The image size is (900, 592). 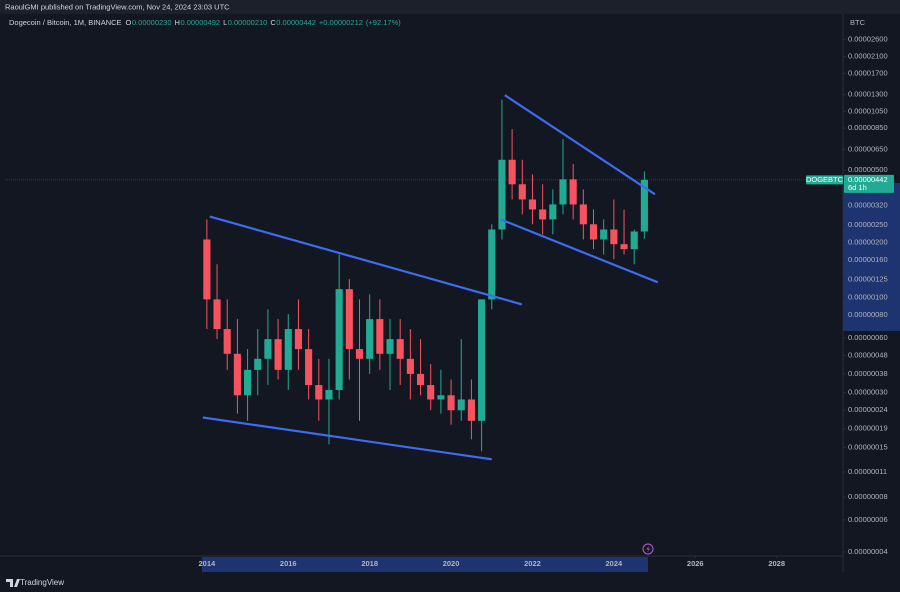 I want to click on y-tick-label: 0.00002600, so click(x=868, y=39).